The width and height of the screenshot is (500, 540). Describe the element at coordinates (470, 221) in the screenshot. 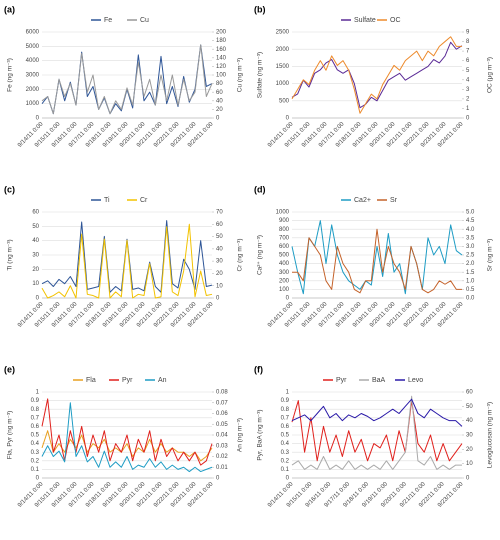

I see `y2-tick-label: 4.5` at that location.